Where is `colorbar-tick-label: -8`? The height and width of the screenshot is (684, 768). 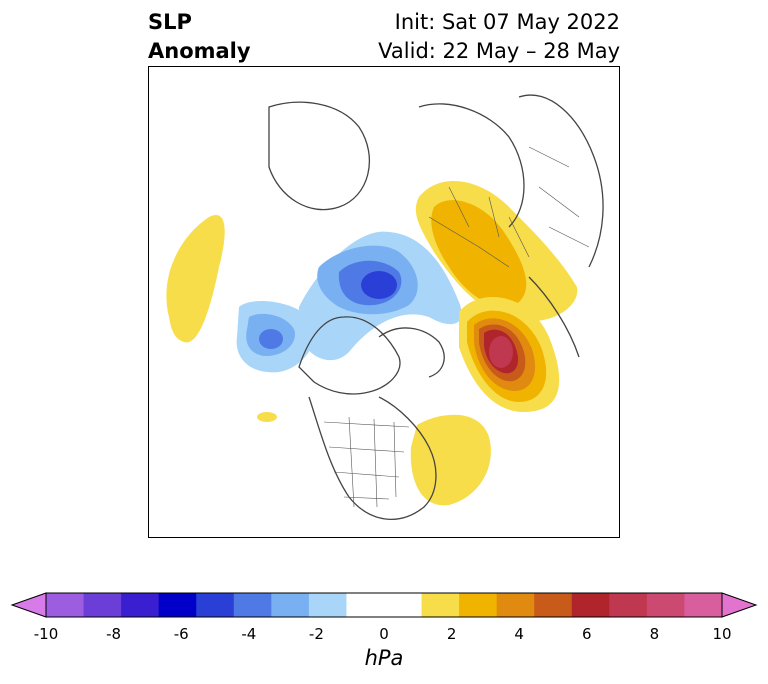
colorbar-tick-label: -8 is located at coordinates (114, 634).